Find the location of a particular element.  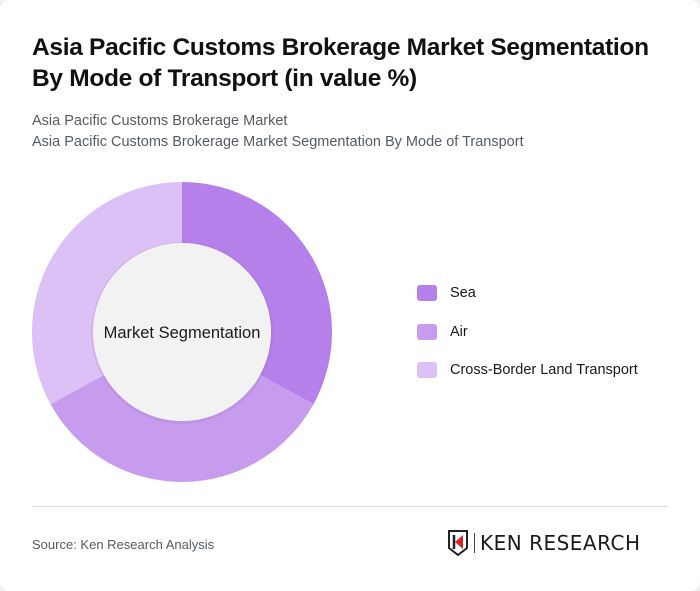

logo-text: KEN RESEARCH is located at coordinates (560, 543).